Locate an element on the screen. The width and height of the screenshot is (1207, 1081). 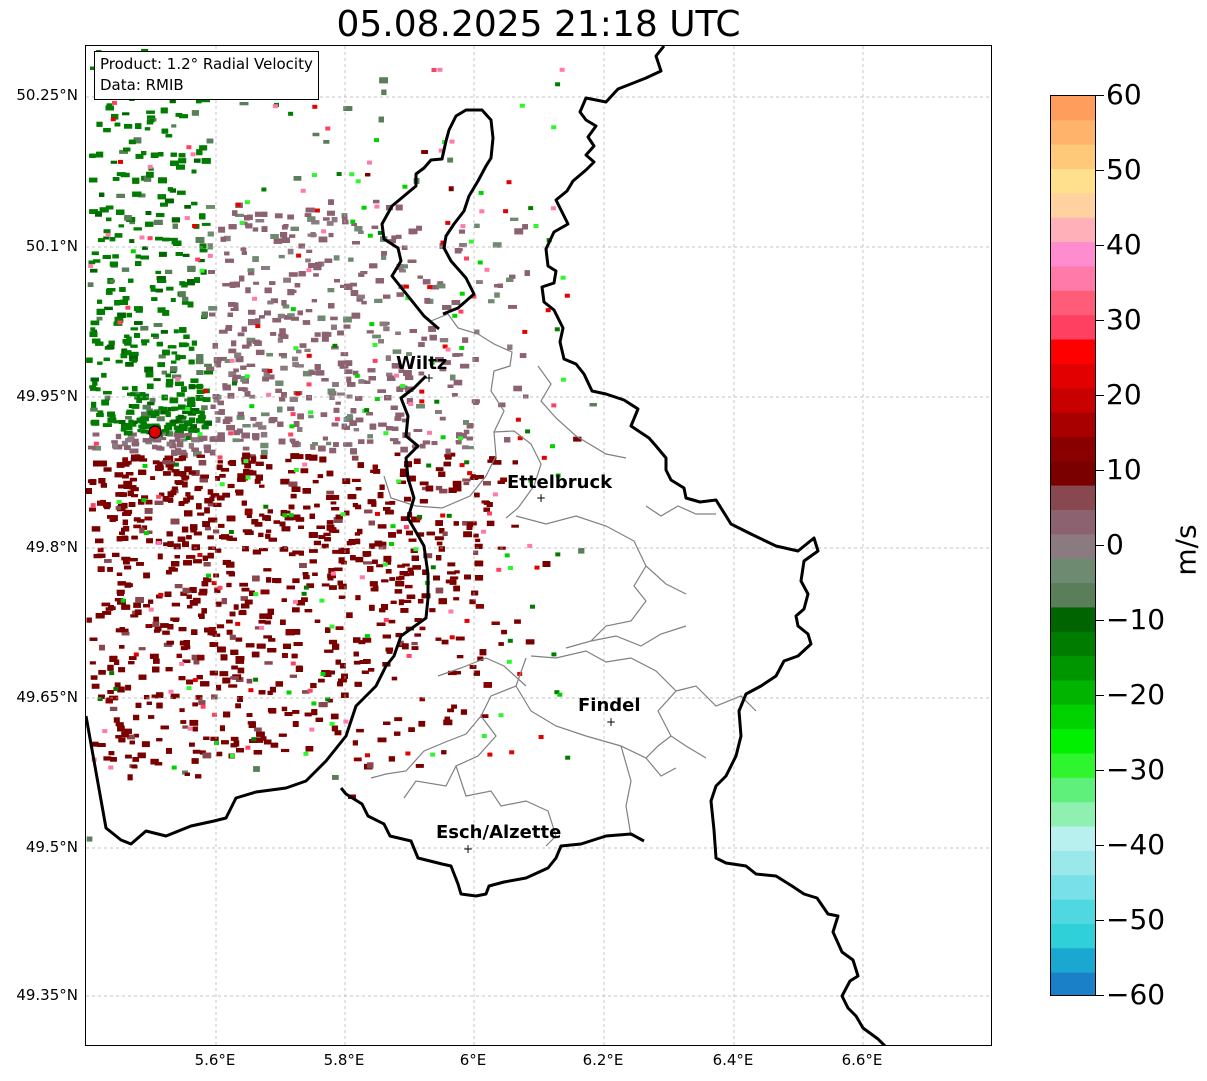
colorbar-tick-label: 20 is located at coordinates (1124, 394).